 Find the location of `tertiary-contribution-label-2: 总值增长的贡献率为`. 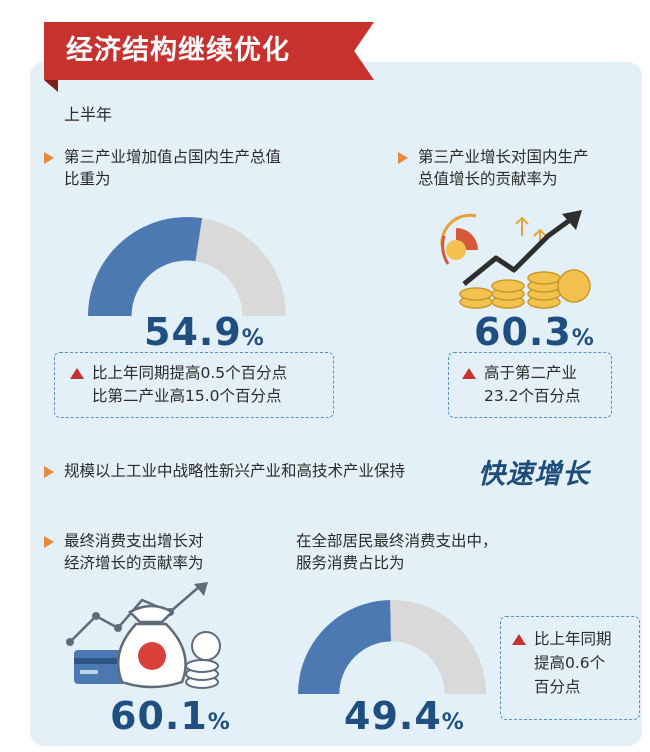

tertiary-contribution-label-2: 总值增长的贡献率为 is located at coordinates (488, 179).